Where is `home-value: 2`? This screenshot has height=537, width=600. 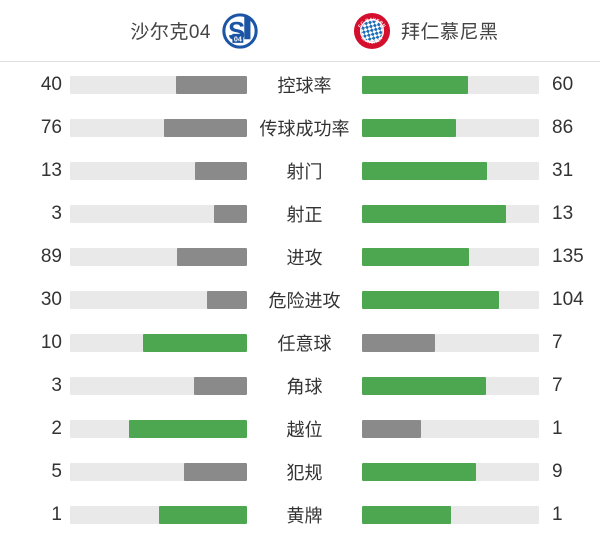 home-value: 2 is located at coordinates (56, 429).